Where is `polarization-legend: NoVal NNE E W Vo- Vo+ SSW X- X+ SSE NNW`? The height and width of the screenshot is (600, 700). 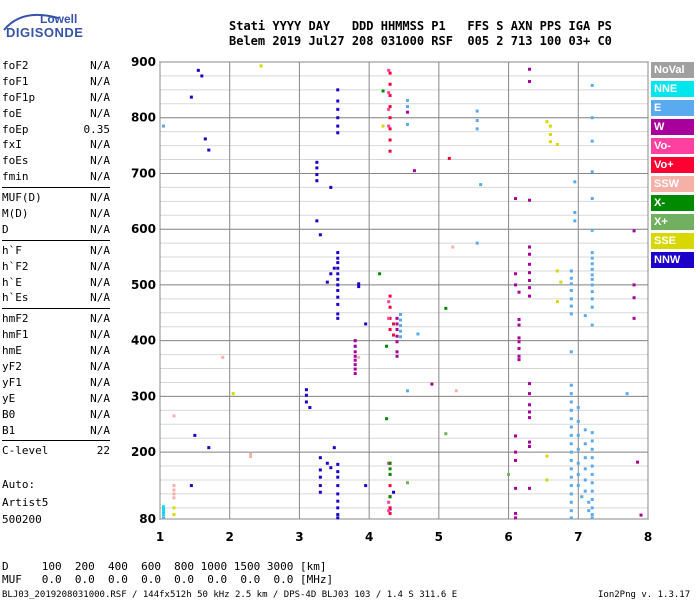
polarization-legend: NoVal NNE E W Vo- Vo+ SSW X- X+ SSE NNW is located at coordinates (672, 166).